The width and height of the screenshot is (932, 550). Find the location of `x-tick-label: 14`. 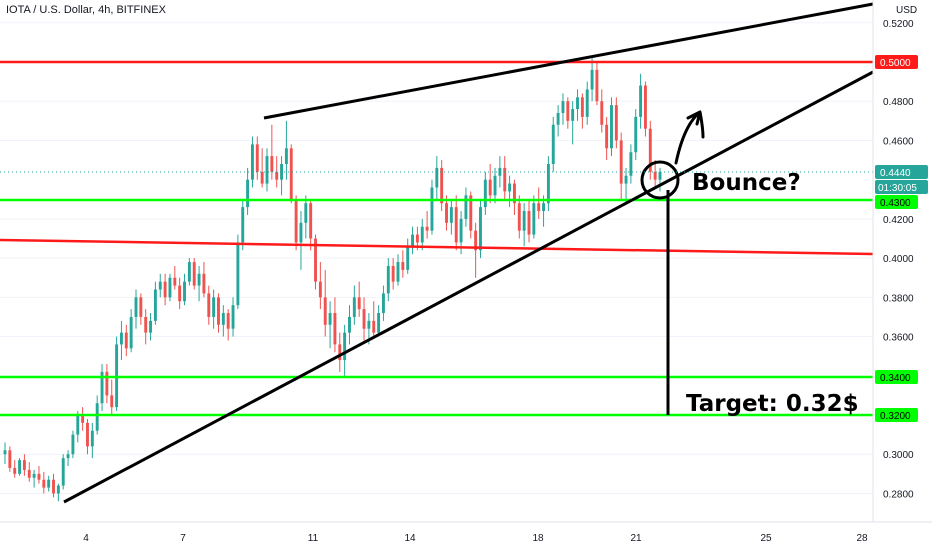

x-tick-label: 14 is located at coordinates (410, 538).